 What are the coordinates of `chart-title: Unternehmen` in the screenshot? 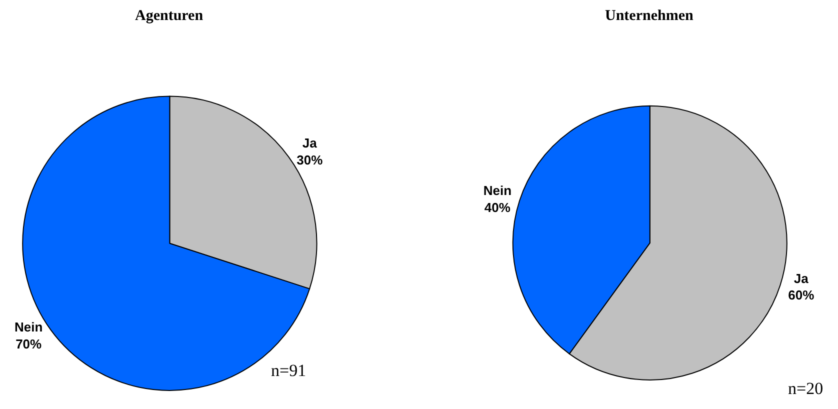 It's located at (649, 16).